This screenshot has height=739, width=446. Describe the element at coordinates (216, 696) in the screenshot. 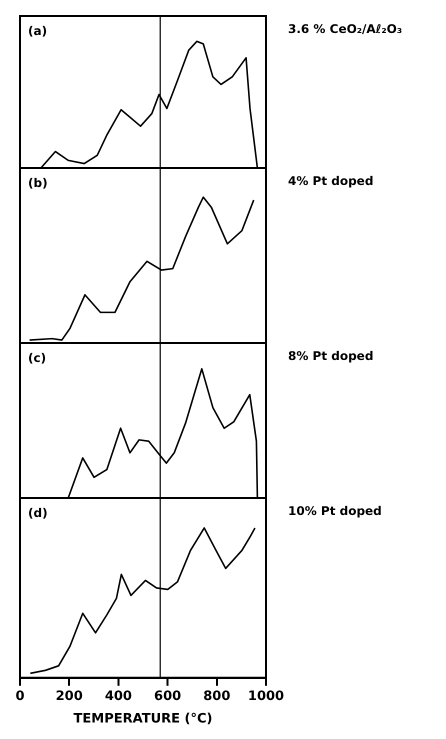

I see `x-tick-label: 800` at that location.